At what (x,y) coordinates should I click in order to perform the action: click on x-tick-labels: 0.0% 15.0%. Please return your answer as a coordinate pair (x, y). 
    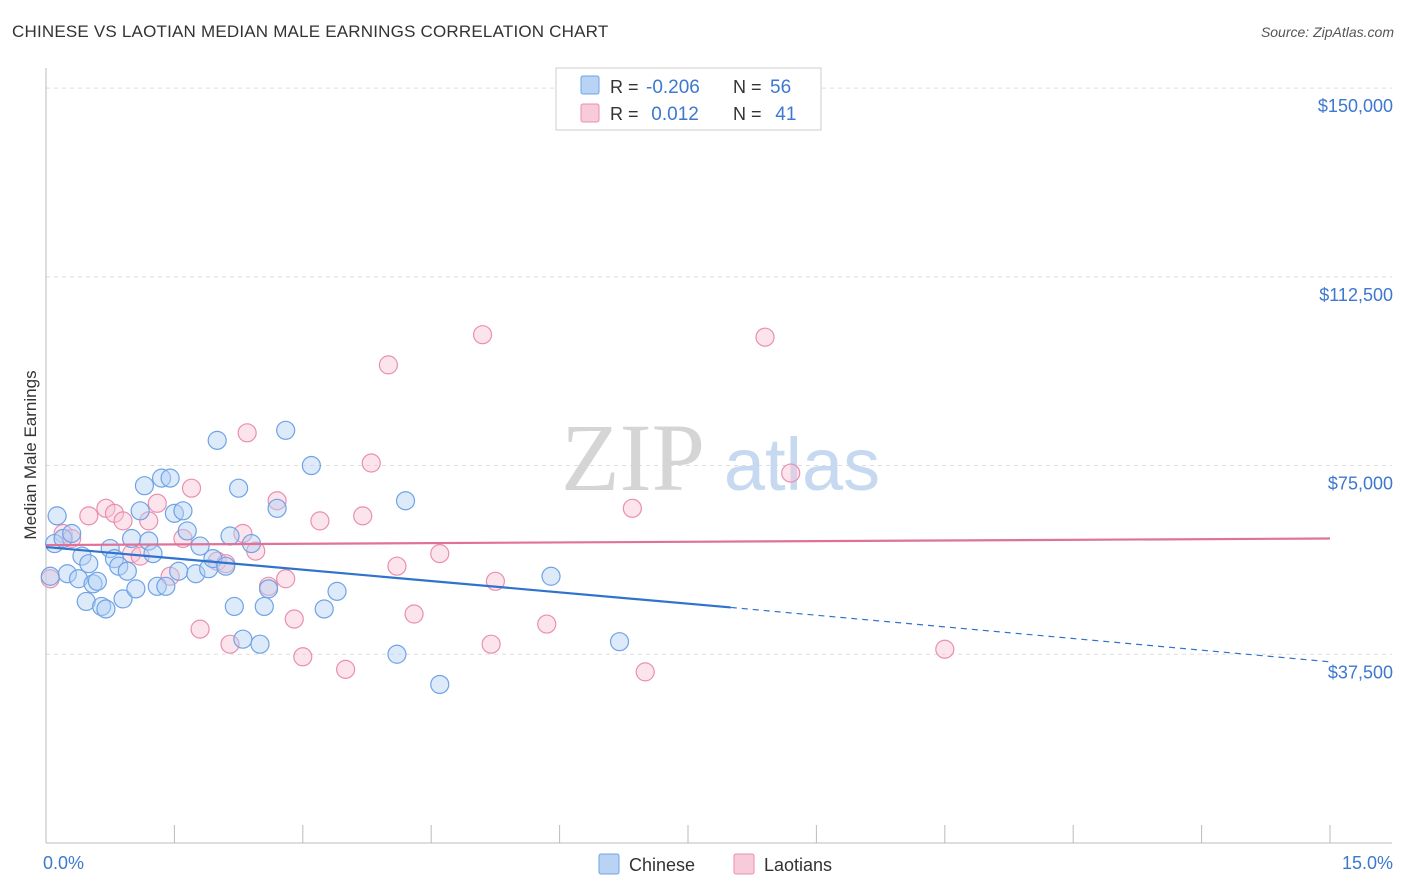
    Looking at the image, I should click on (718, 863).